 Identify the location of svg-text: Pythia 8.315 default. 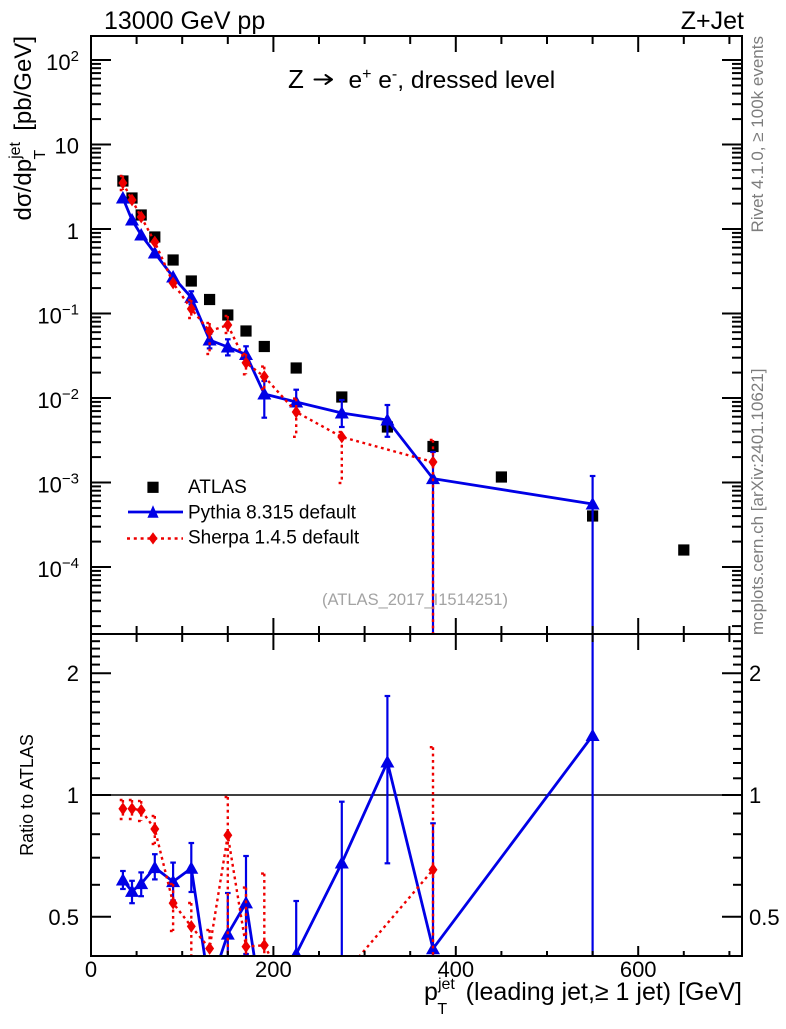
(272, 512).